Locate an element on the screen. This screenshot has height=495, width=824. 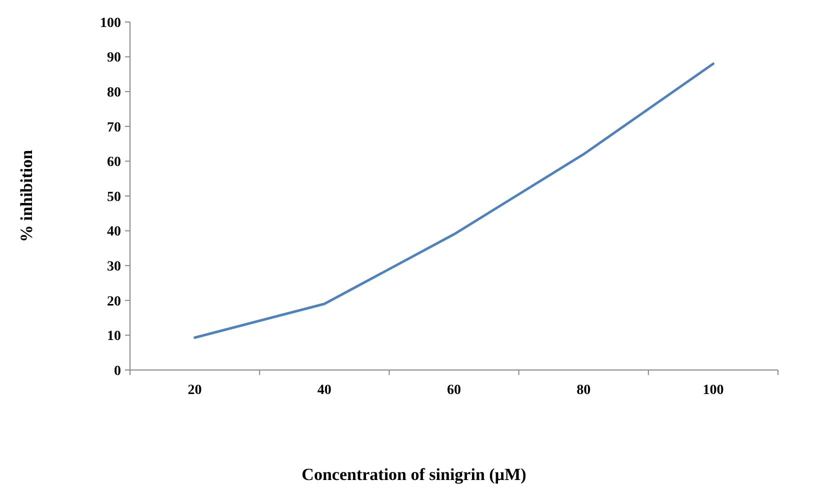
x-tick-label: 60 is located at coordinates (454, 390).